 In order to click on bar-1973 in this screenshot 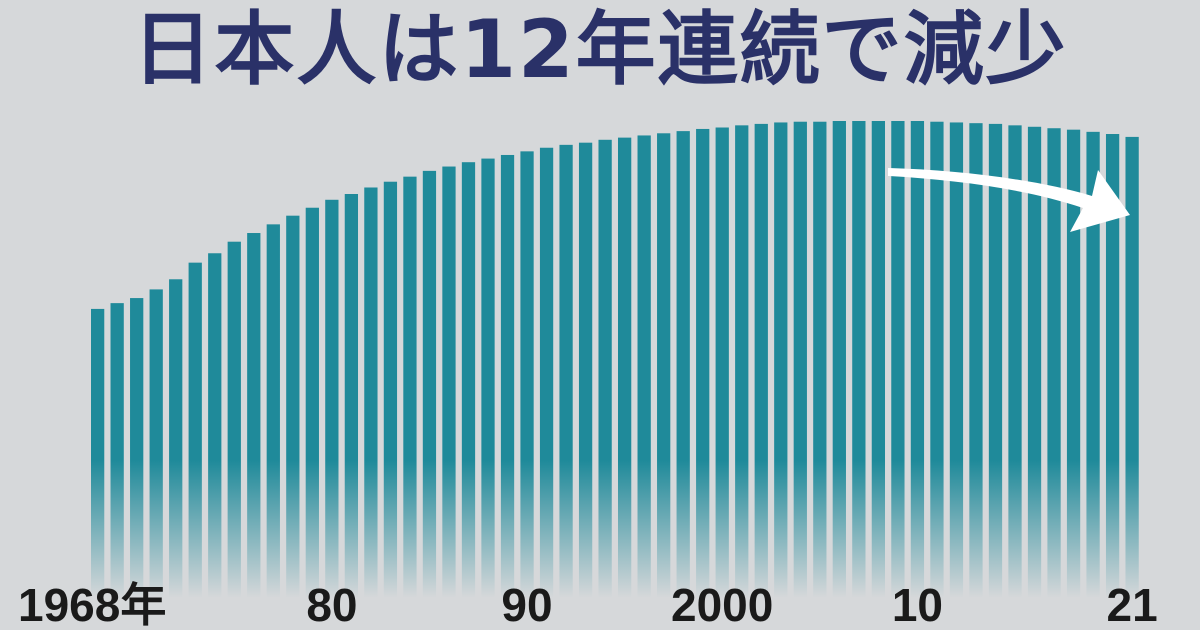, I will do `click(195, 430)`.